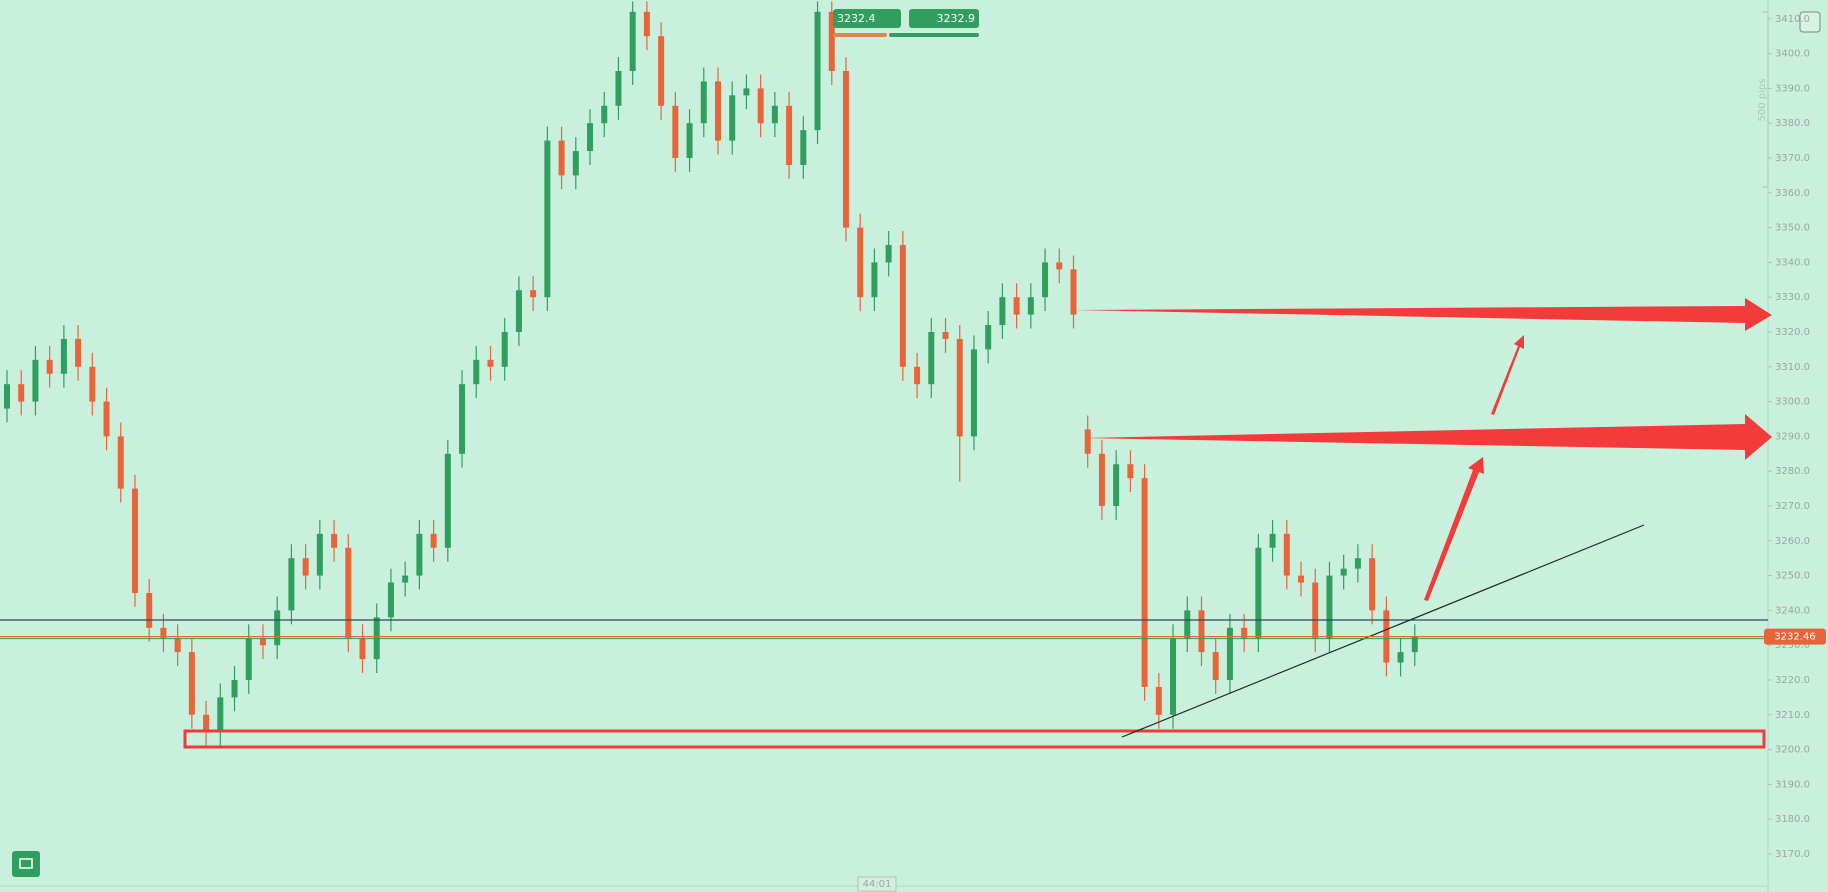 The width and height of the screenshot is (1828, 892). I want to click on sell-button, so click(867, 18).